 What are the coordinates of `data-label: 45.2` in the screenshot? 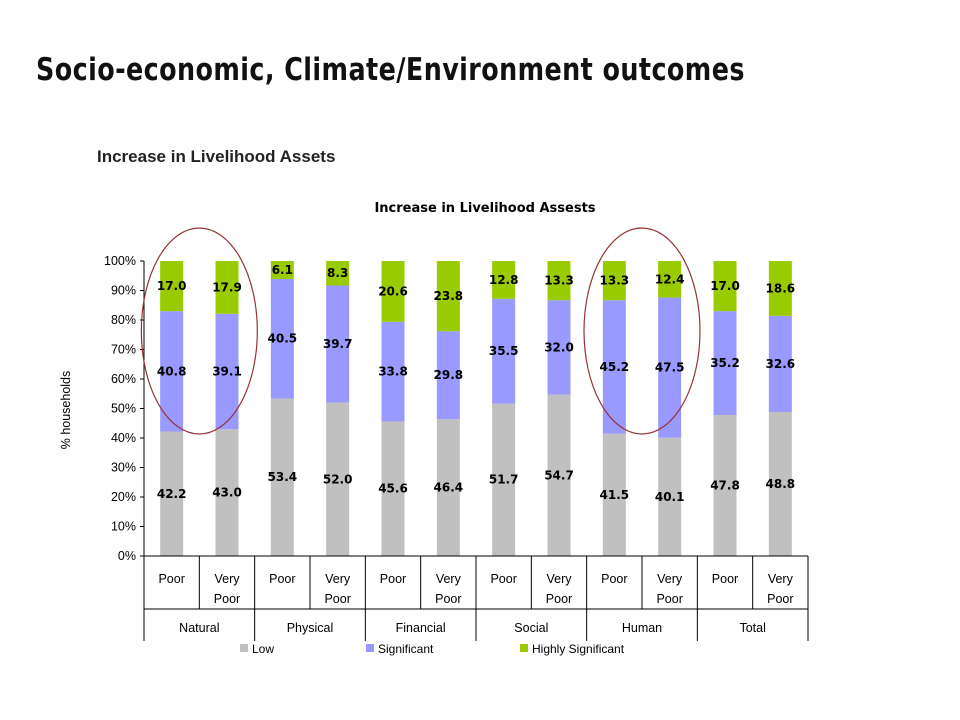 It's located at (615, 367).